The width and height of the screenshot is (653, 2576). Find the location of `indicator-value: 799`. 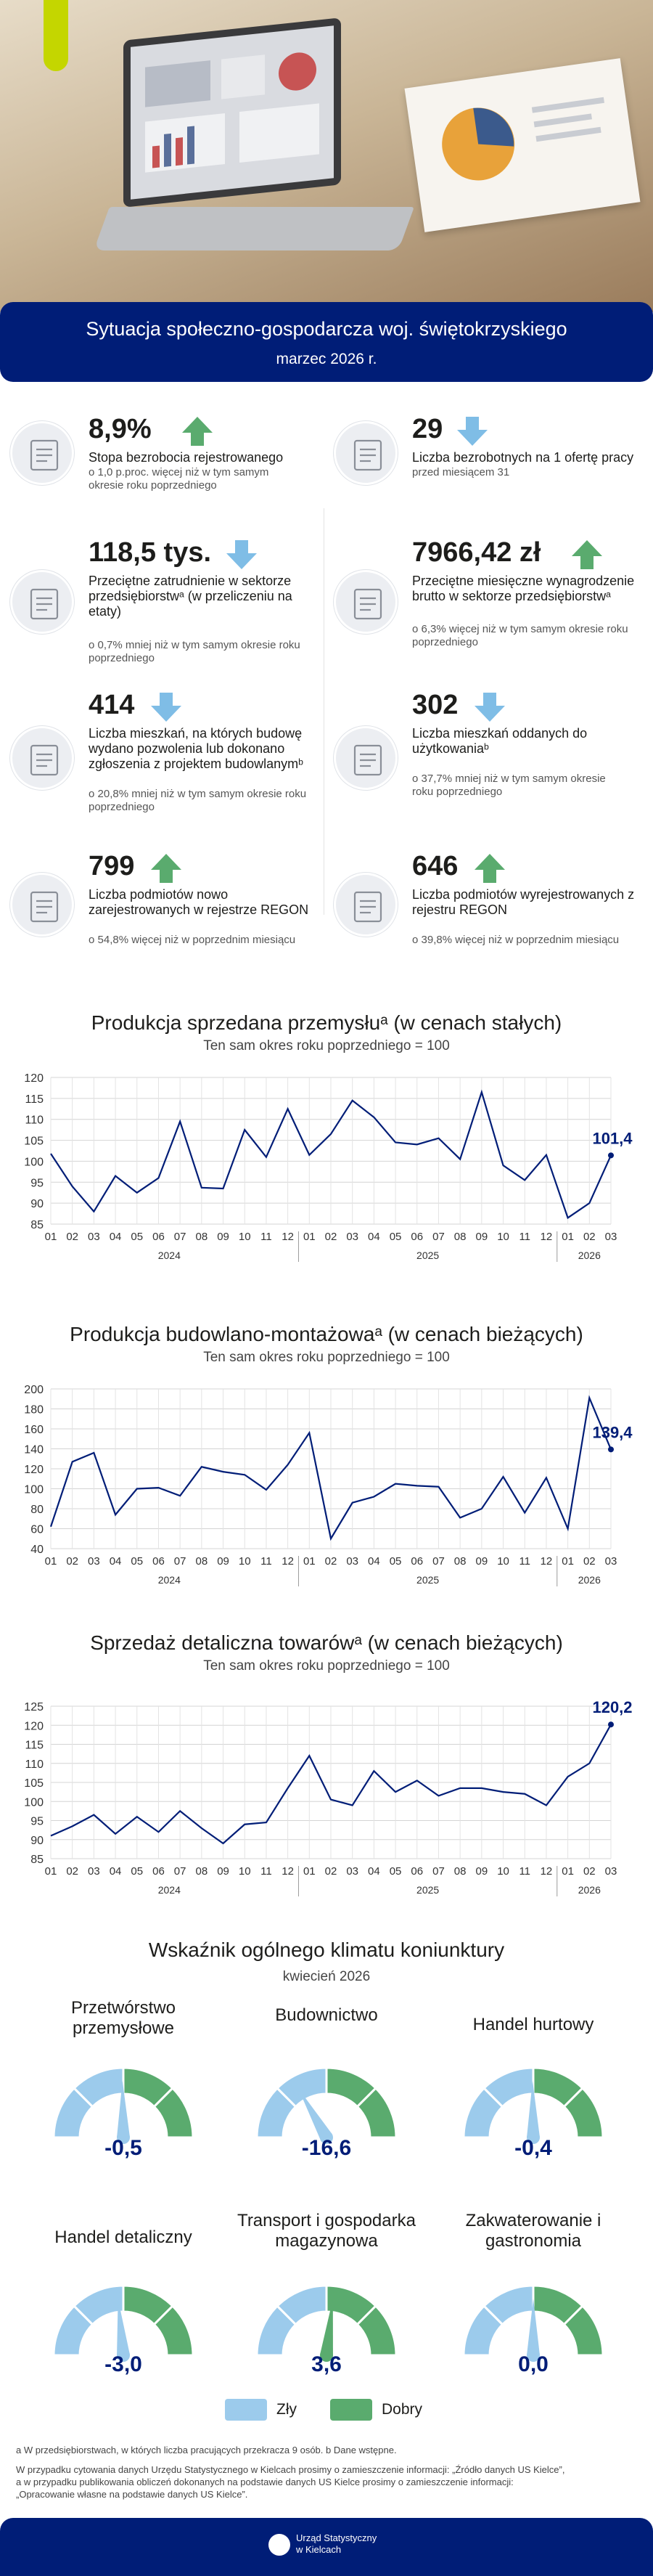

indicator-value: 799 is located at coordinates (112, 866).